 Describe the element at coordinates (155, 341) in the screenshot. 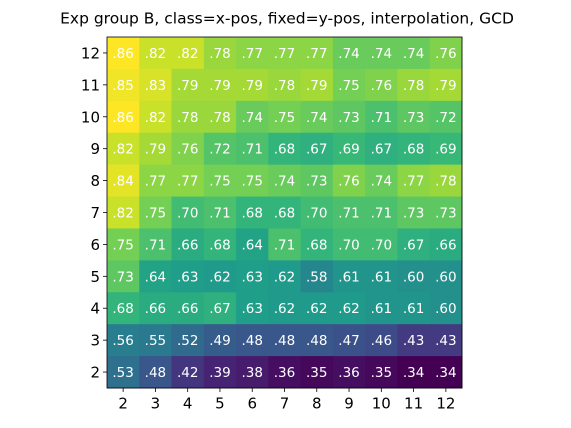

I see `cell-label: .55` at that location.